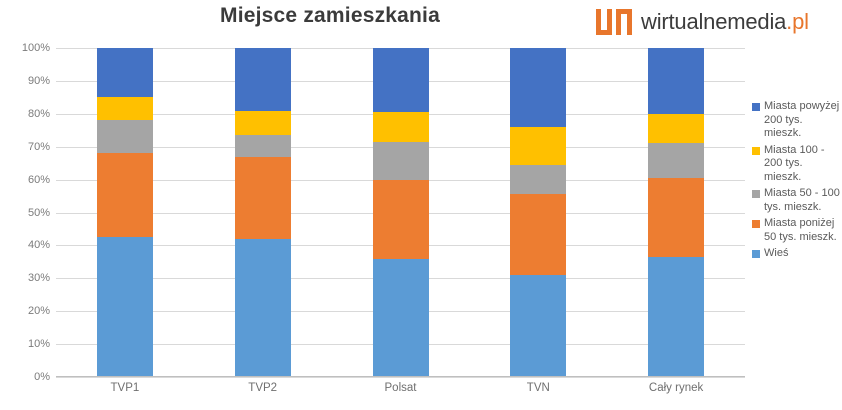  What do you see at coordinates (38, 113) in the screenshot?
I see `y-axis-tick-label: 80%` at bounding box center [38, 113].